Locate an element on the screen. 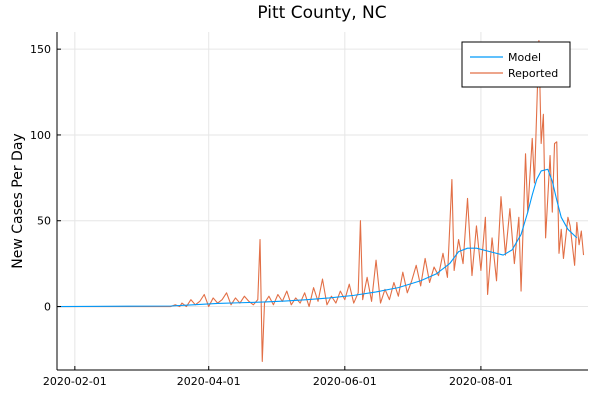 The image size is (600, 400). legend: Model Reported is located at coordinates (516, 64).